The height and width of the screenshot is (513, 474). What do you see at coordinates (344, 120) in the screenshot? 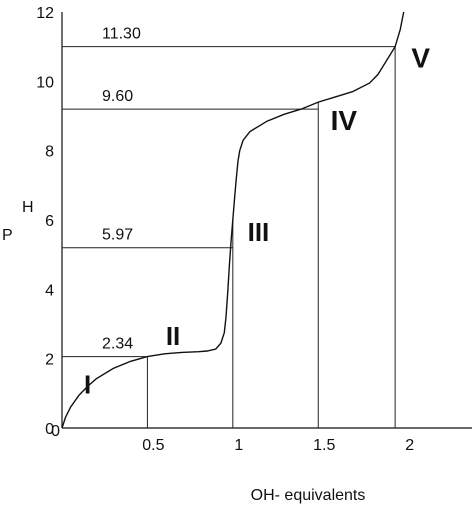
I see `region-label: IV` at bounding box center [344, 120].